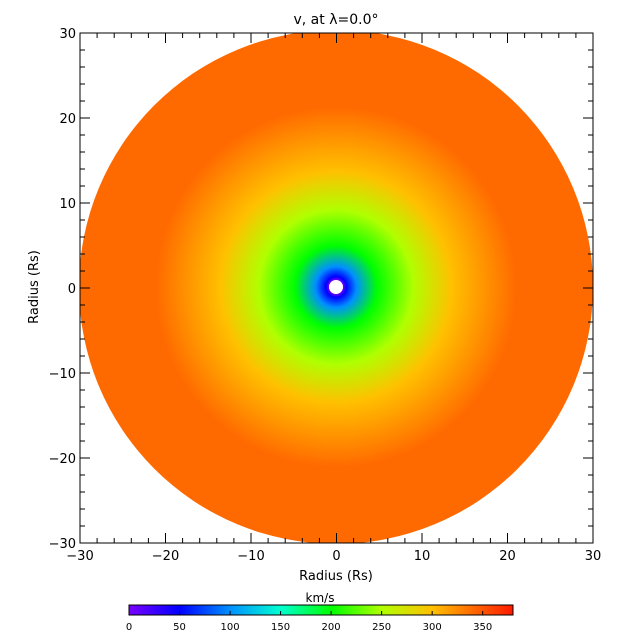 Image resolution: width=640 pixels, height=640 pixels. I want to click on colorbar-tick-label: 350, so click(482, 627).